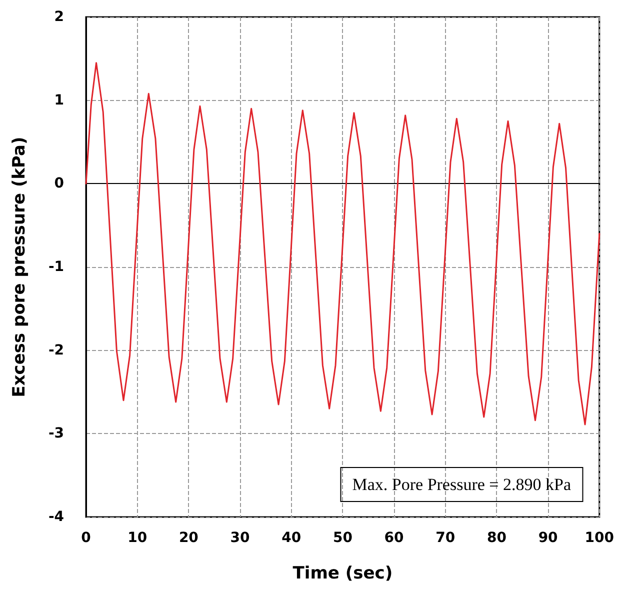  I want to click on x-tick-label: 10, so click(138, 538).